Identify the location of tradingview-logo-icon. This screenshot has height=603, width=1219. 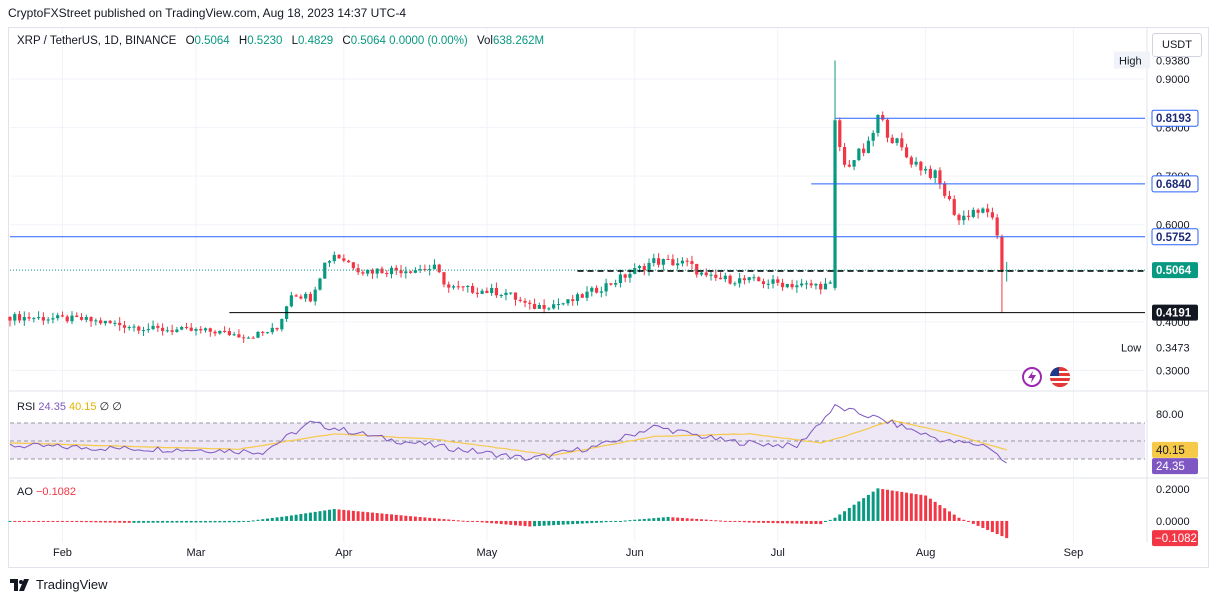
(19, 584).